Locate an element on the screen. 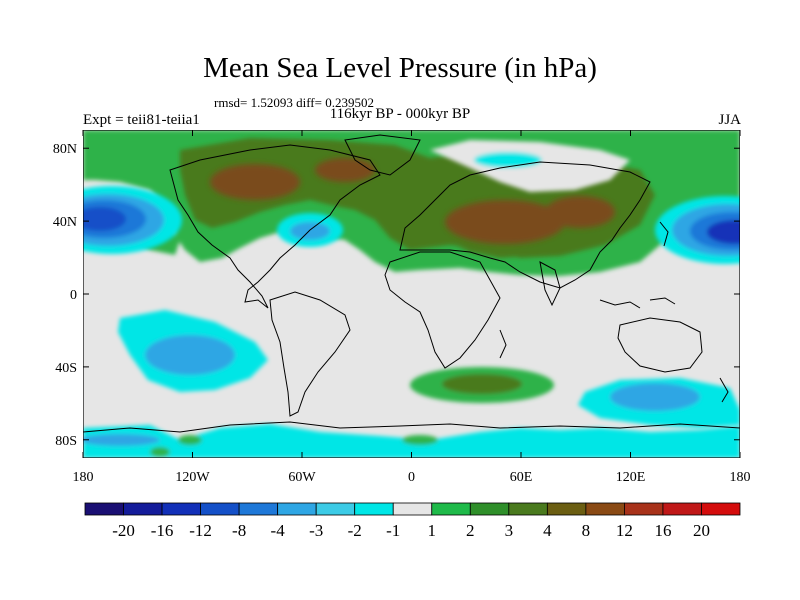  colorbar-label: -4 is located at coordinates (278, 530).